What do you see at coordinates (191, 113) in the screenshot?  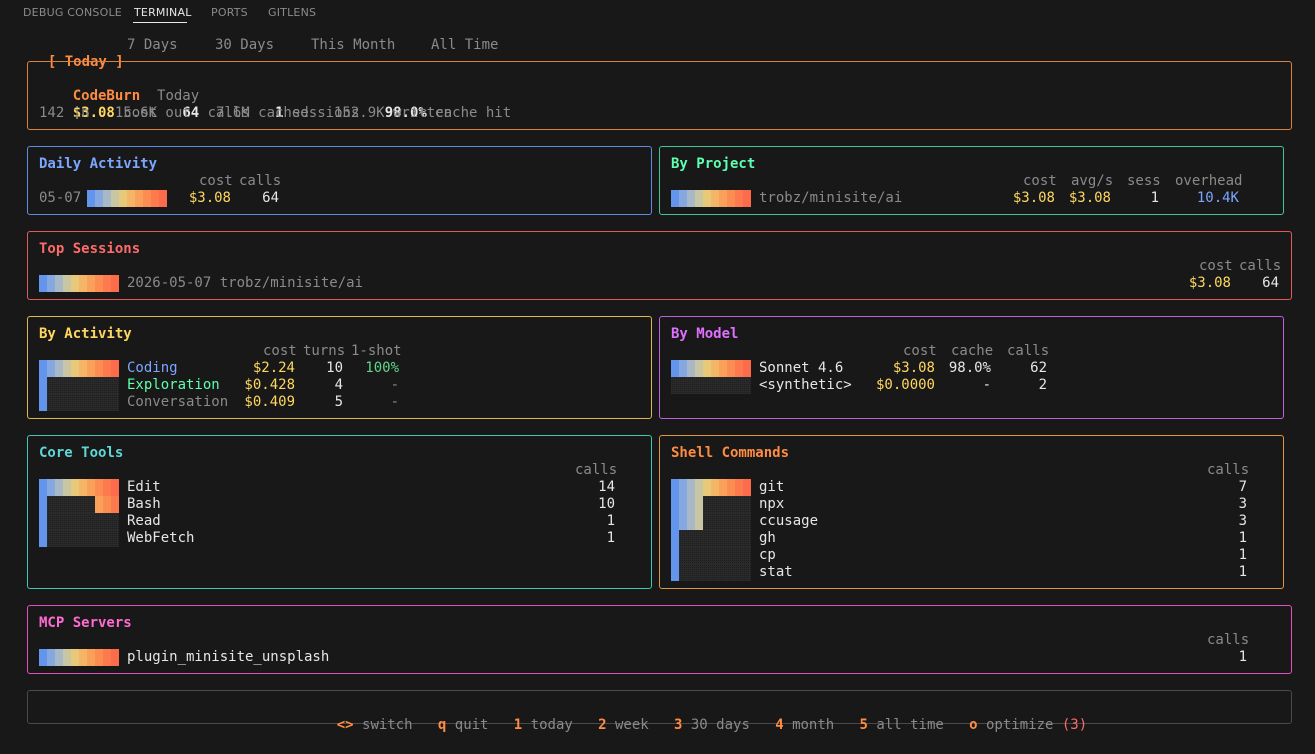 I see `total-calls: 64` at bounding box center [191, 113].